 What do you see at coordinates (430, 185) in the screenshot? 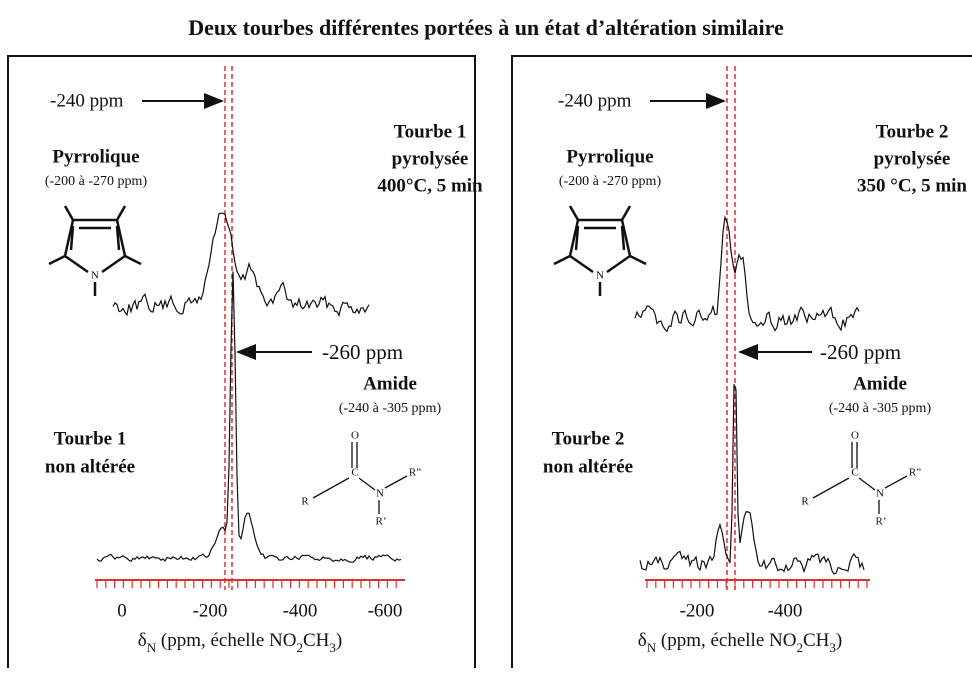
I see `sample-label: 400°C, 5 min` at bounding box center [430, 185].